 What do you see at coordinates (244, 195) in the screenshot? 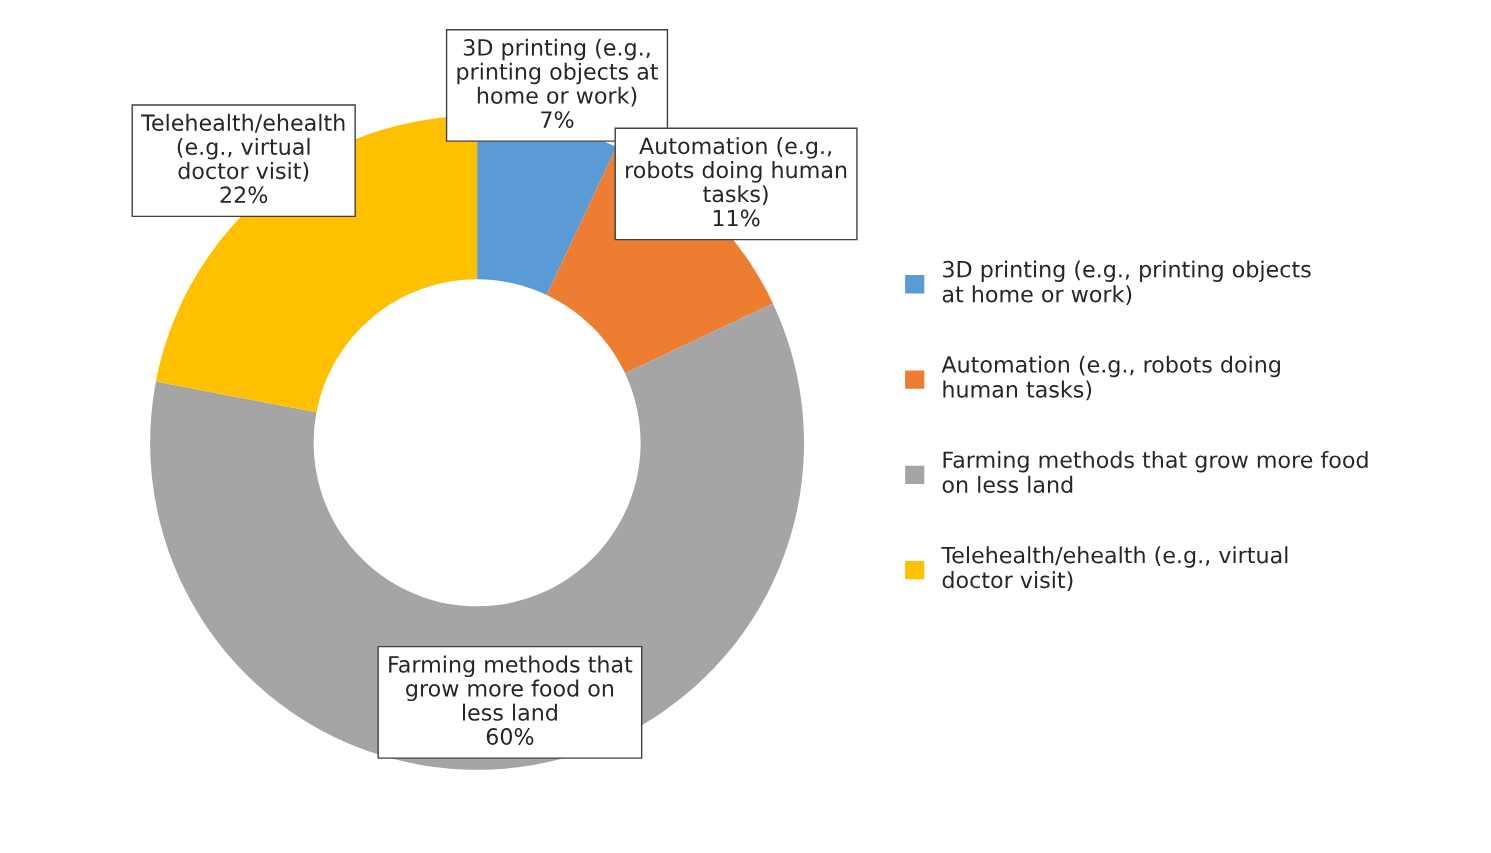
I see `data-label: 22%` at bounding box center [244, 195].